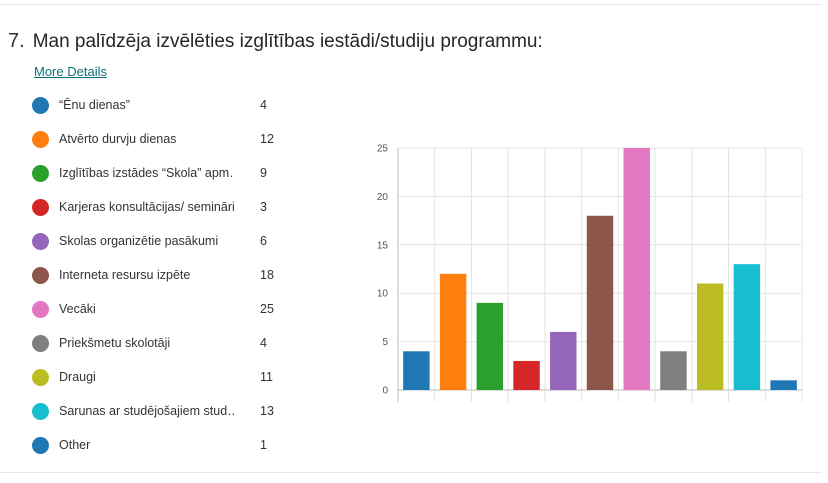 Image resolution: width=828 pixels, height=483 pixels. Describe the element at coordinates (77, 377) in the screenshot. I see `legend-label: Draugi` at that location.